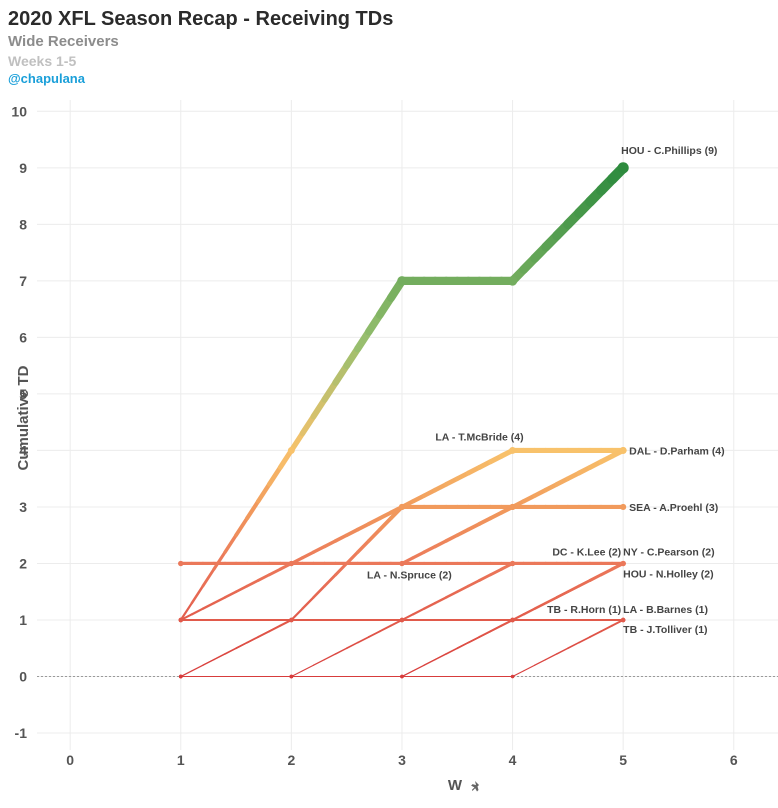  What do you see at coordinates (23, 507) in the screenshot?
I see `y-tick-label: 3` at bounding box center [23, 507].